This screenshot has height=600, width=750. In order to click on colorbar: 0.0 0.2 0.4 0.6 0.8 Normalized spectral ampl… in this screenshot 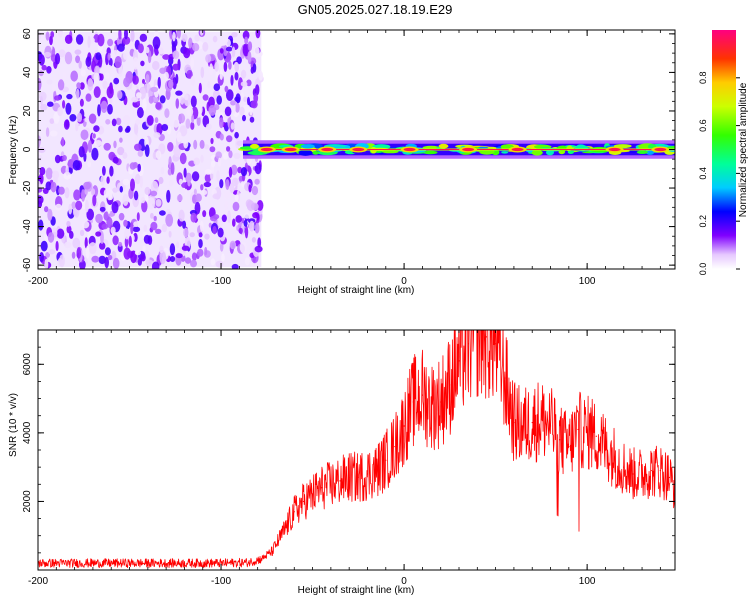, I will do `click(723, 152)`.